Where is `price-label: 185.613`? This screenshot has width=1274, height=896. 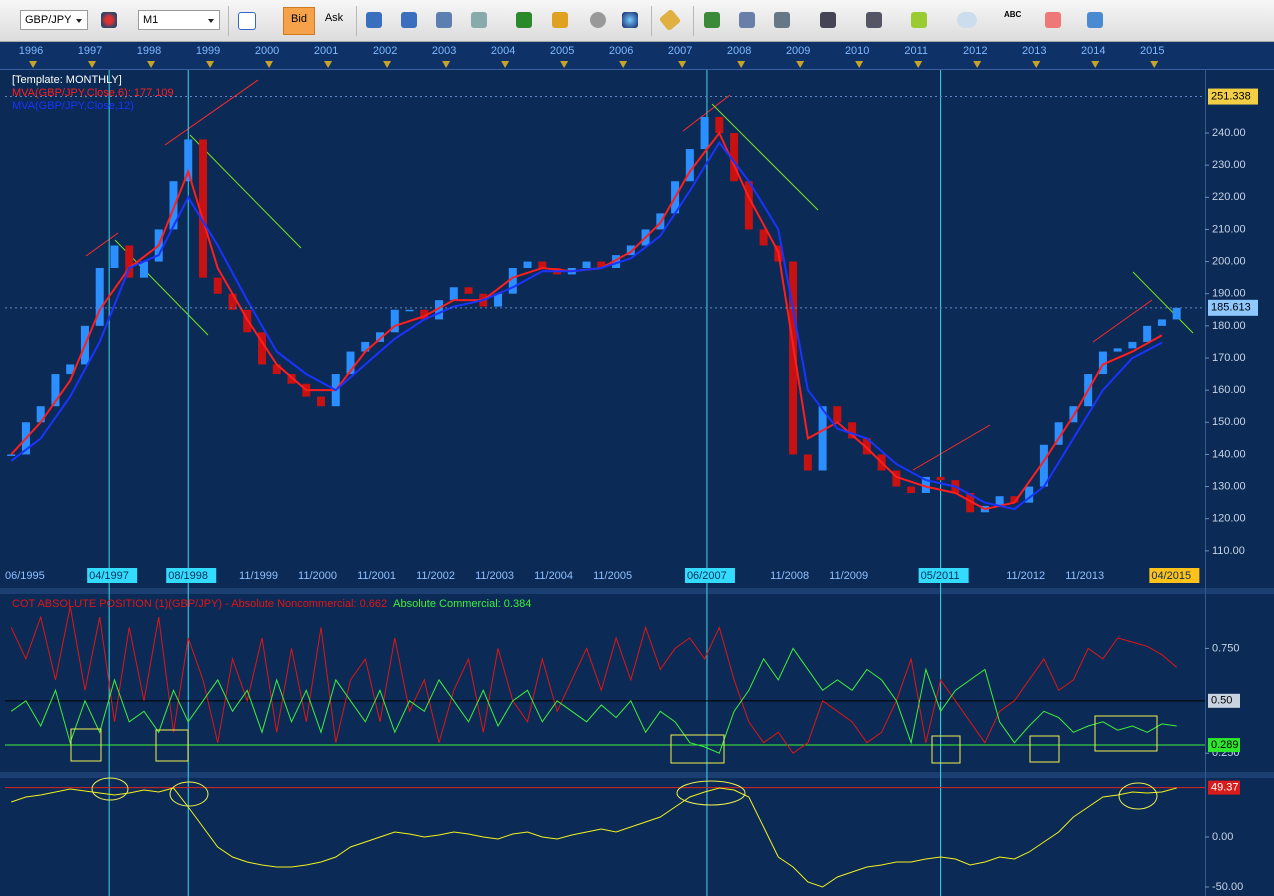 price-label: 185.613 is located at coordinates (1231, 308).